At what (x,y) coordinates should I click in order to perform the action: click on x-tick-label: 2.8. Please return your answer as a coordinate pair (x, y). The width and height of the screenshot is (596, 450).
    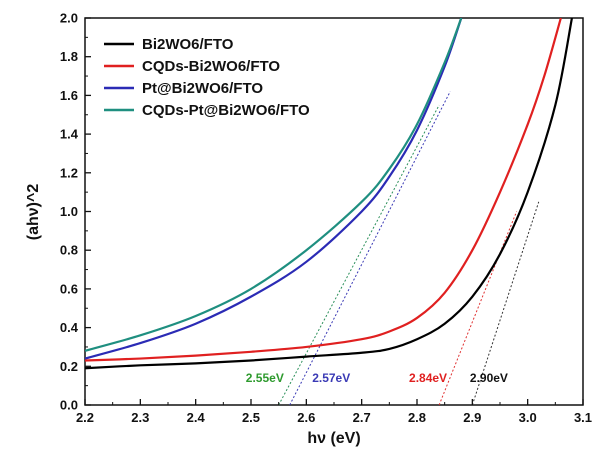
    Looking at the image, I should click on (417, 417).